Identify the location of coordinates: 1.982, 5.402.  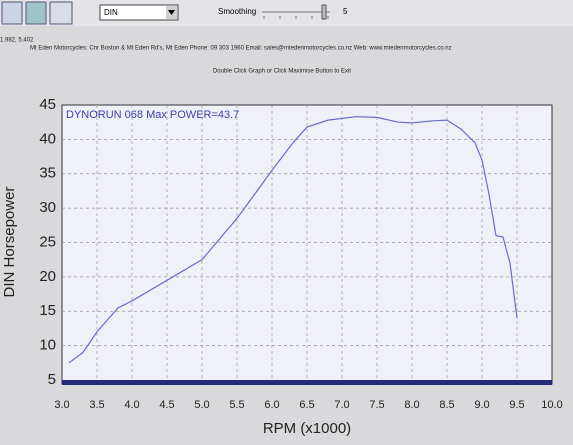
(17, 41).